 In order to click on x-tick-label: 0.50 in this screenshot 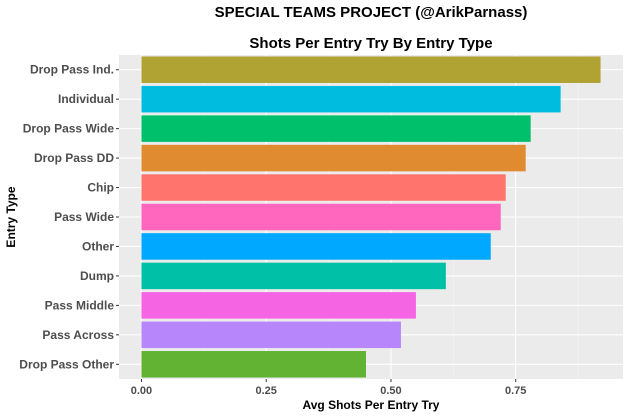, I will do `click(390, 391)`.